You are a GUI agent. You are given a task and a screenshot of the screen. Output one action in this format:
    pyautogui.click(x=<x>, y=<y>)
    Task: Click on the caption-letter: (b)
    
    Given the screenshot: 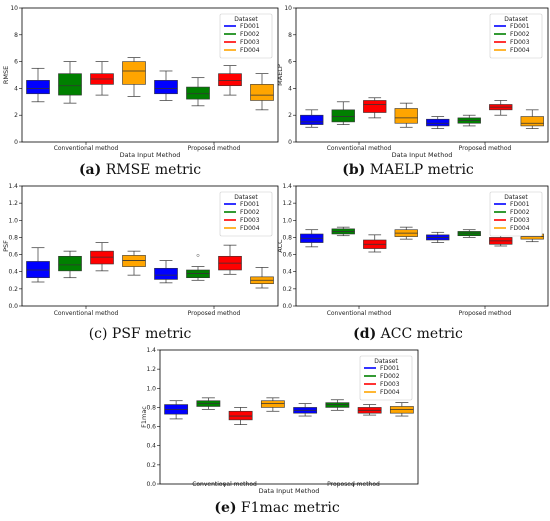 What is the action you would take?
    pyautogui.click(x=353, y=170)
    